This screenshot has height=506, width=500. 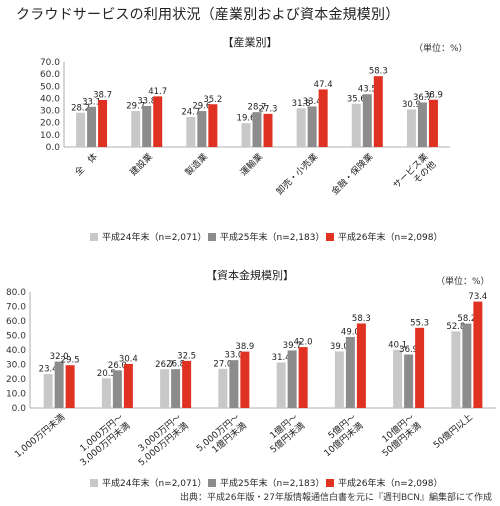 What do you see at coordinates (303, 343) in the screenshot?
I see `data-label: 42.0` at bounding box center [303, 343].